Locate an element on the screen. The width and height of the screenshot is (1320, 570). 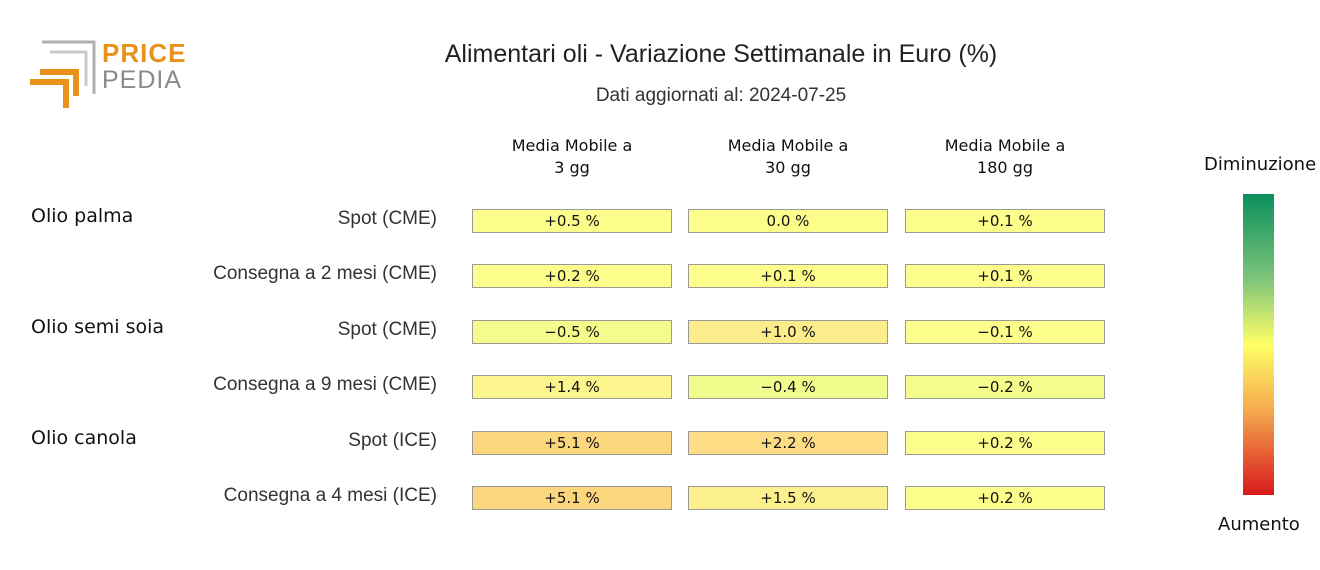
column-header-line2: 180 gg is located at coordinates (1005, 167).